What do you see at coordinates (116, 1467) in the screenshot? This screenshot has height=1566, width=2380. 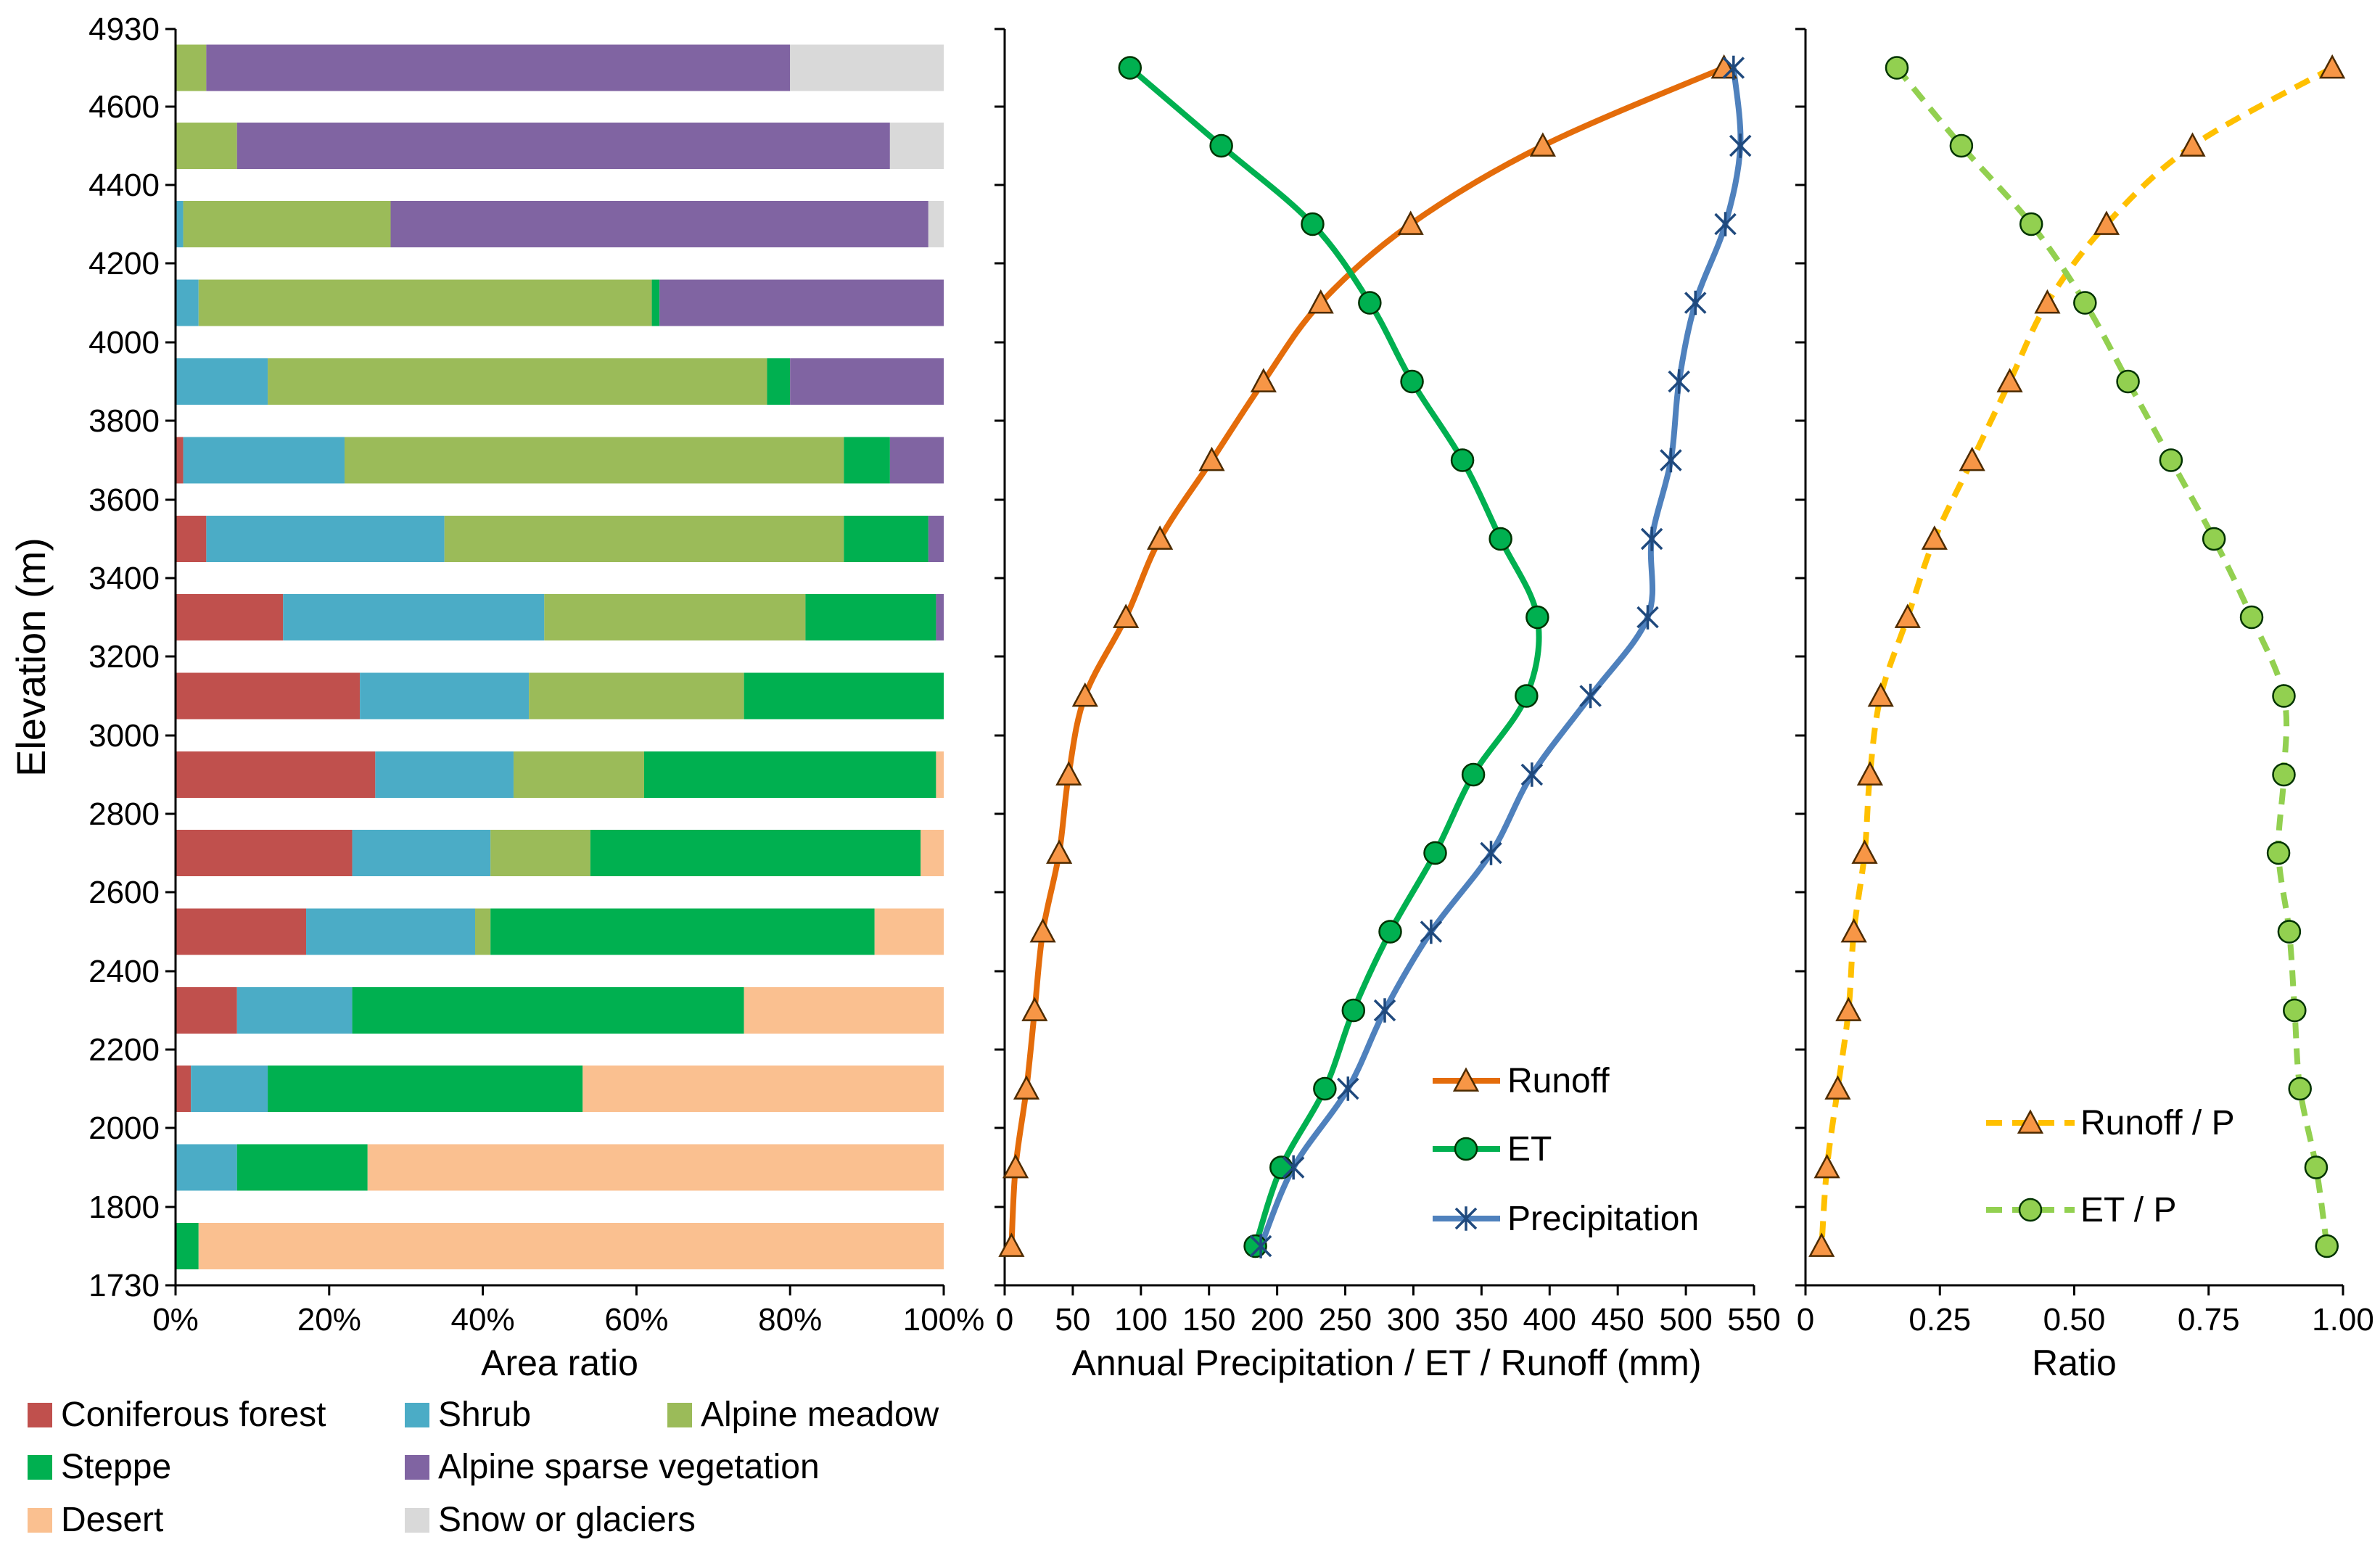 I see `legend-label-steppe: Steppe` at bounding box center [116, 1467].